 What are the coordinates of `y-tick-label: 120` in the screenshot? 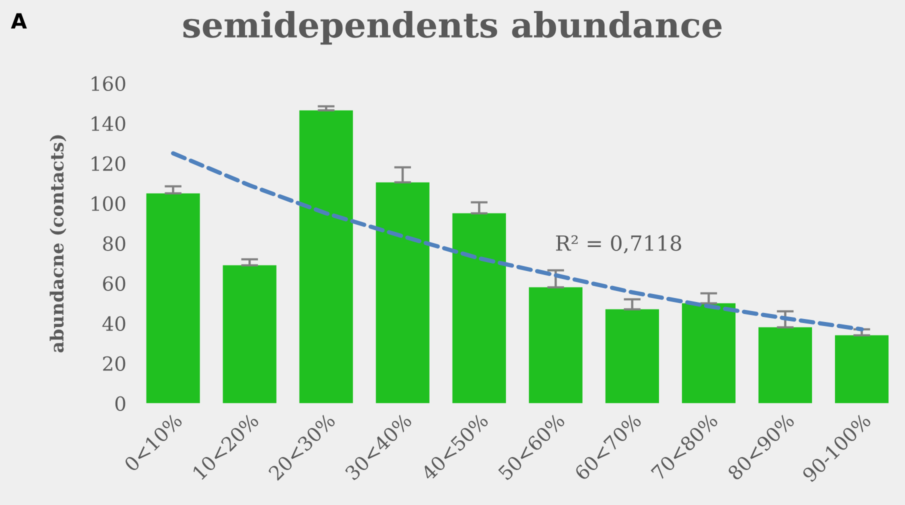 It's located at (109, 163).